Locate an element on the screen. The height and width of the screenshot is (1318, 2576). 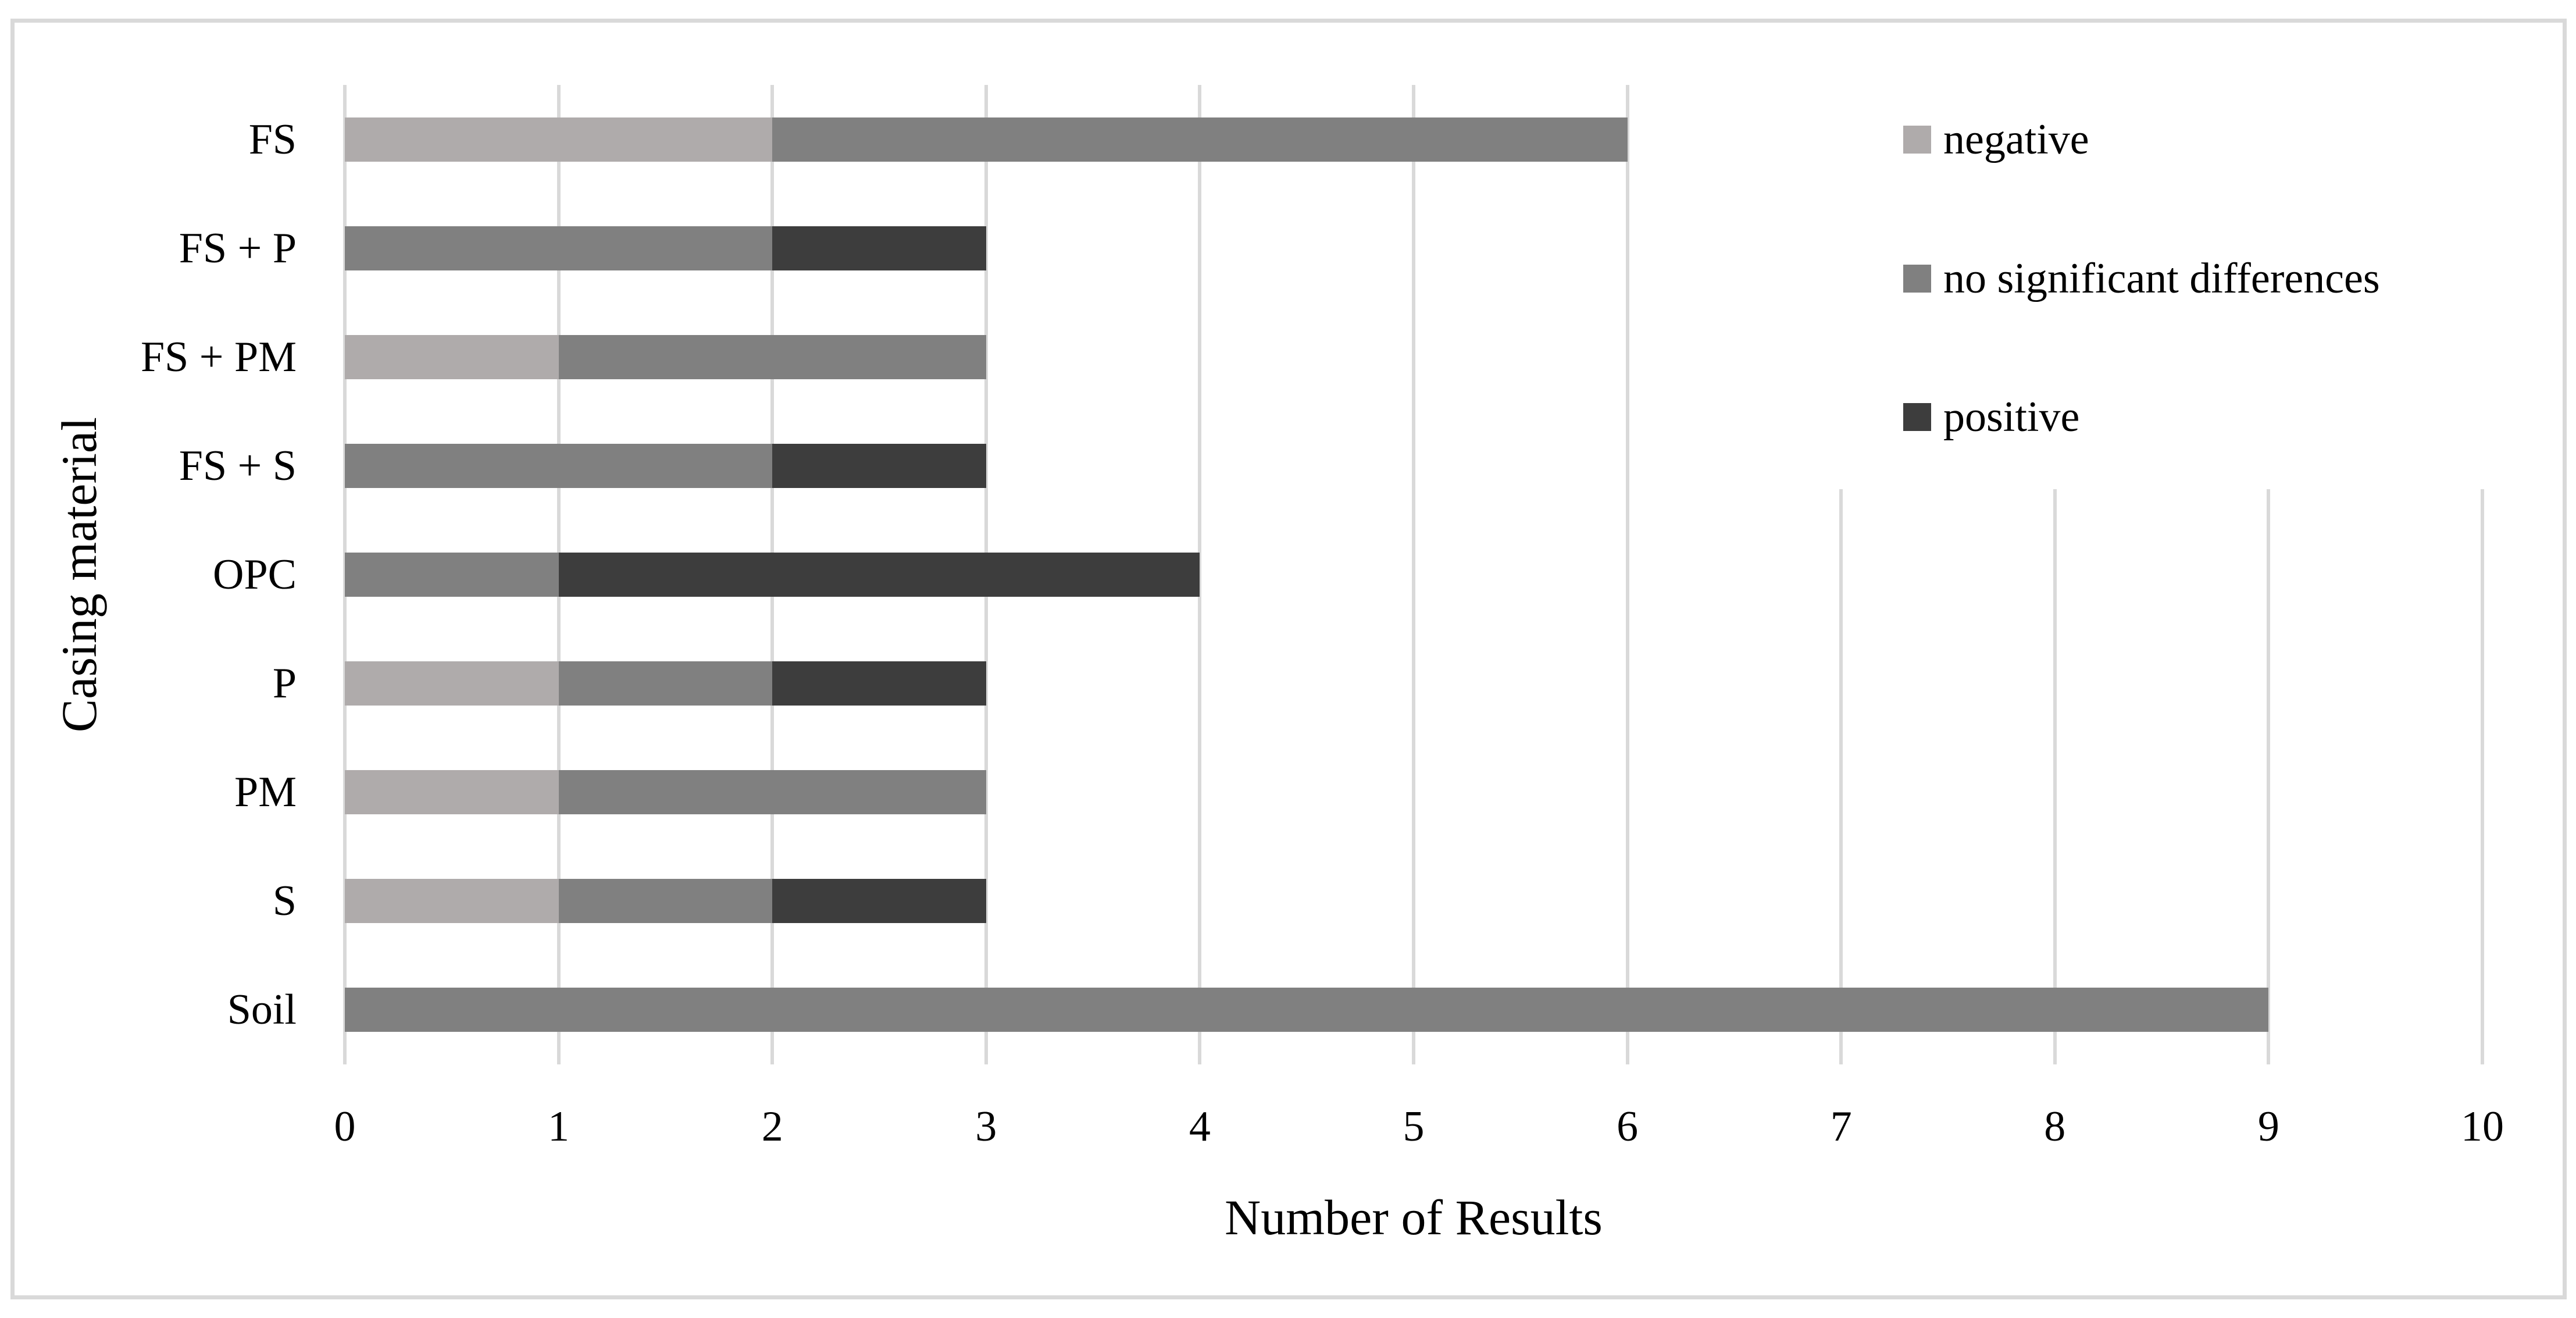
bar-segment-P-no-significant-differences is located at coordinates (666, 683).